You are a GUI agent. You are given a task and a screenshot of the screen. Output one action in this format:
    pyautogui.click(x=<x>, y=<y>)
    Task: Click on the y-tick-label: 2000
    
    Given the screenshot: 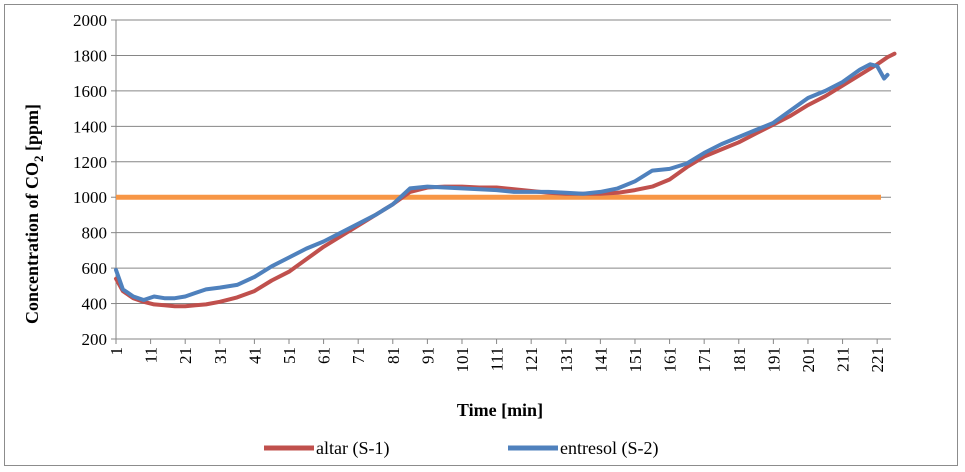 What is the action you would take?
    pyautogui.click(x=90, y=20)
    